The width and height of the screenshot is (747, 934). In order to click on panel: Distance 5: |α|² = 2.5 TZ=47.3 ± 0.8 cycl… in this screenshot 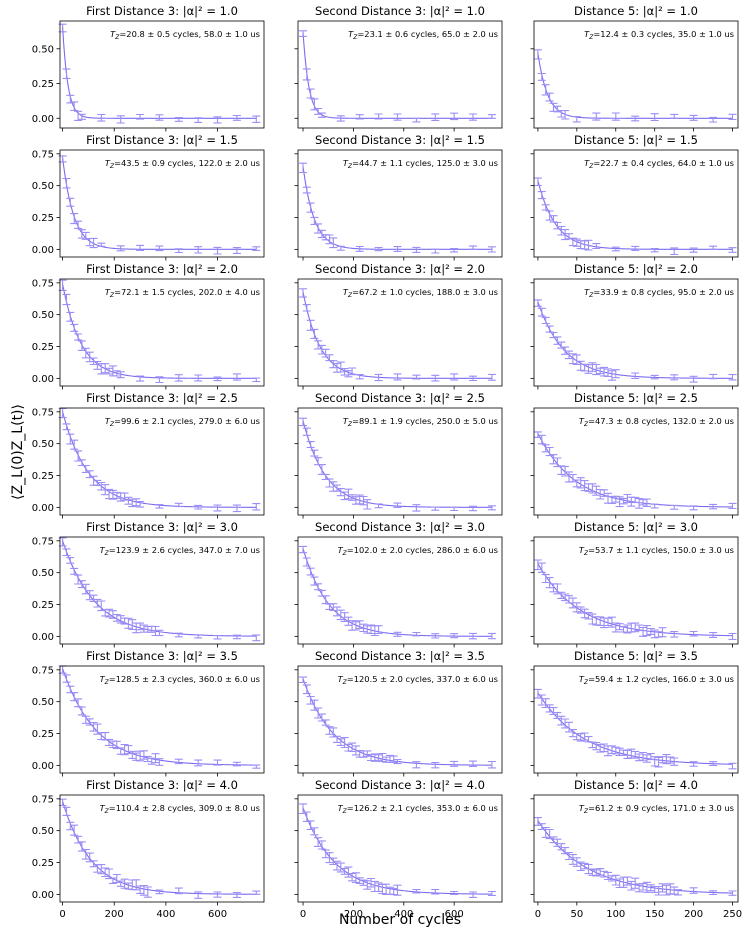, I will do `click(634, 455)`.